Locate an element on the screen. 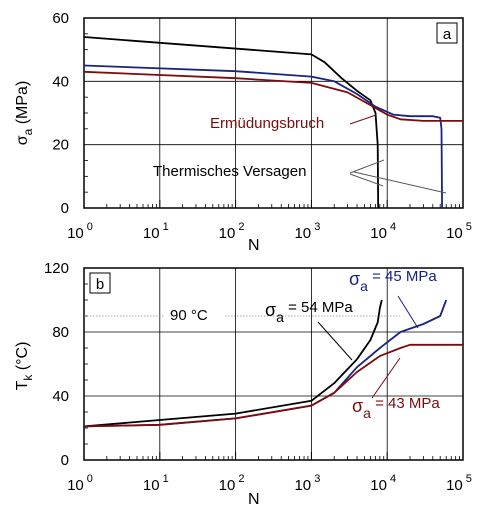 The width and height of the screenshot is (500, 521). annotation-sigma-54-leader is located at coordinates (335, 341).